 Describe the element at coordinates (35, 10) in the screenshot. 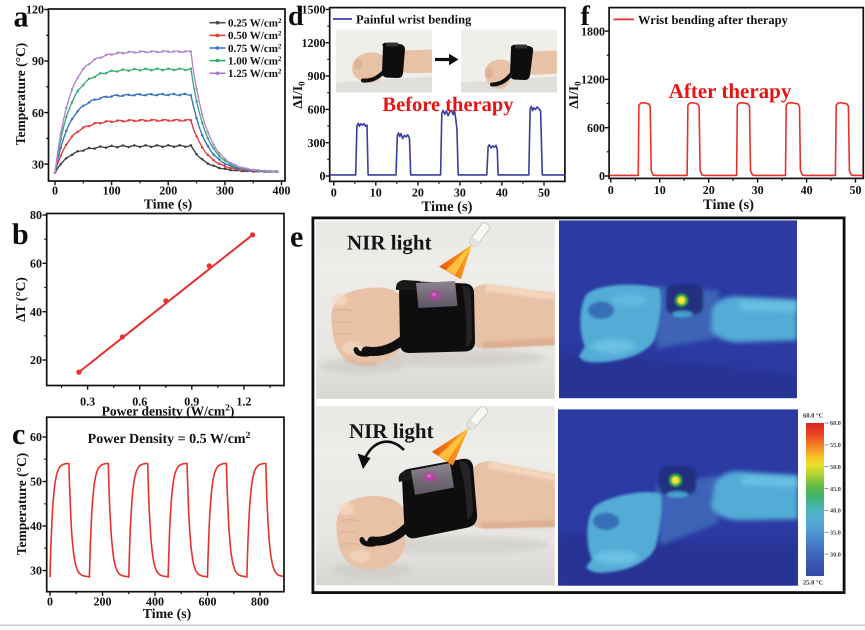

I see `svg-text: 120` at that location.